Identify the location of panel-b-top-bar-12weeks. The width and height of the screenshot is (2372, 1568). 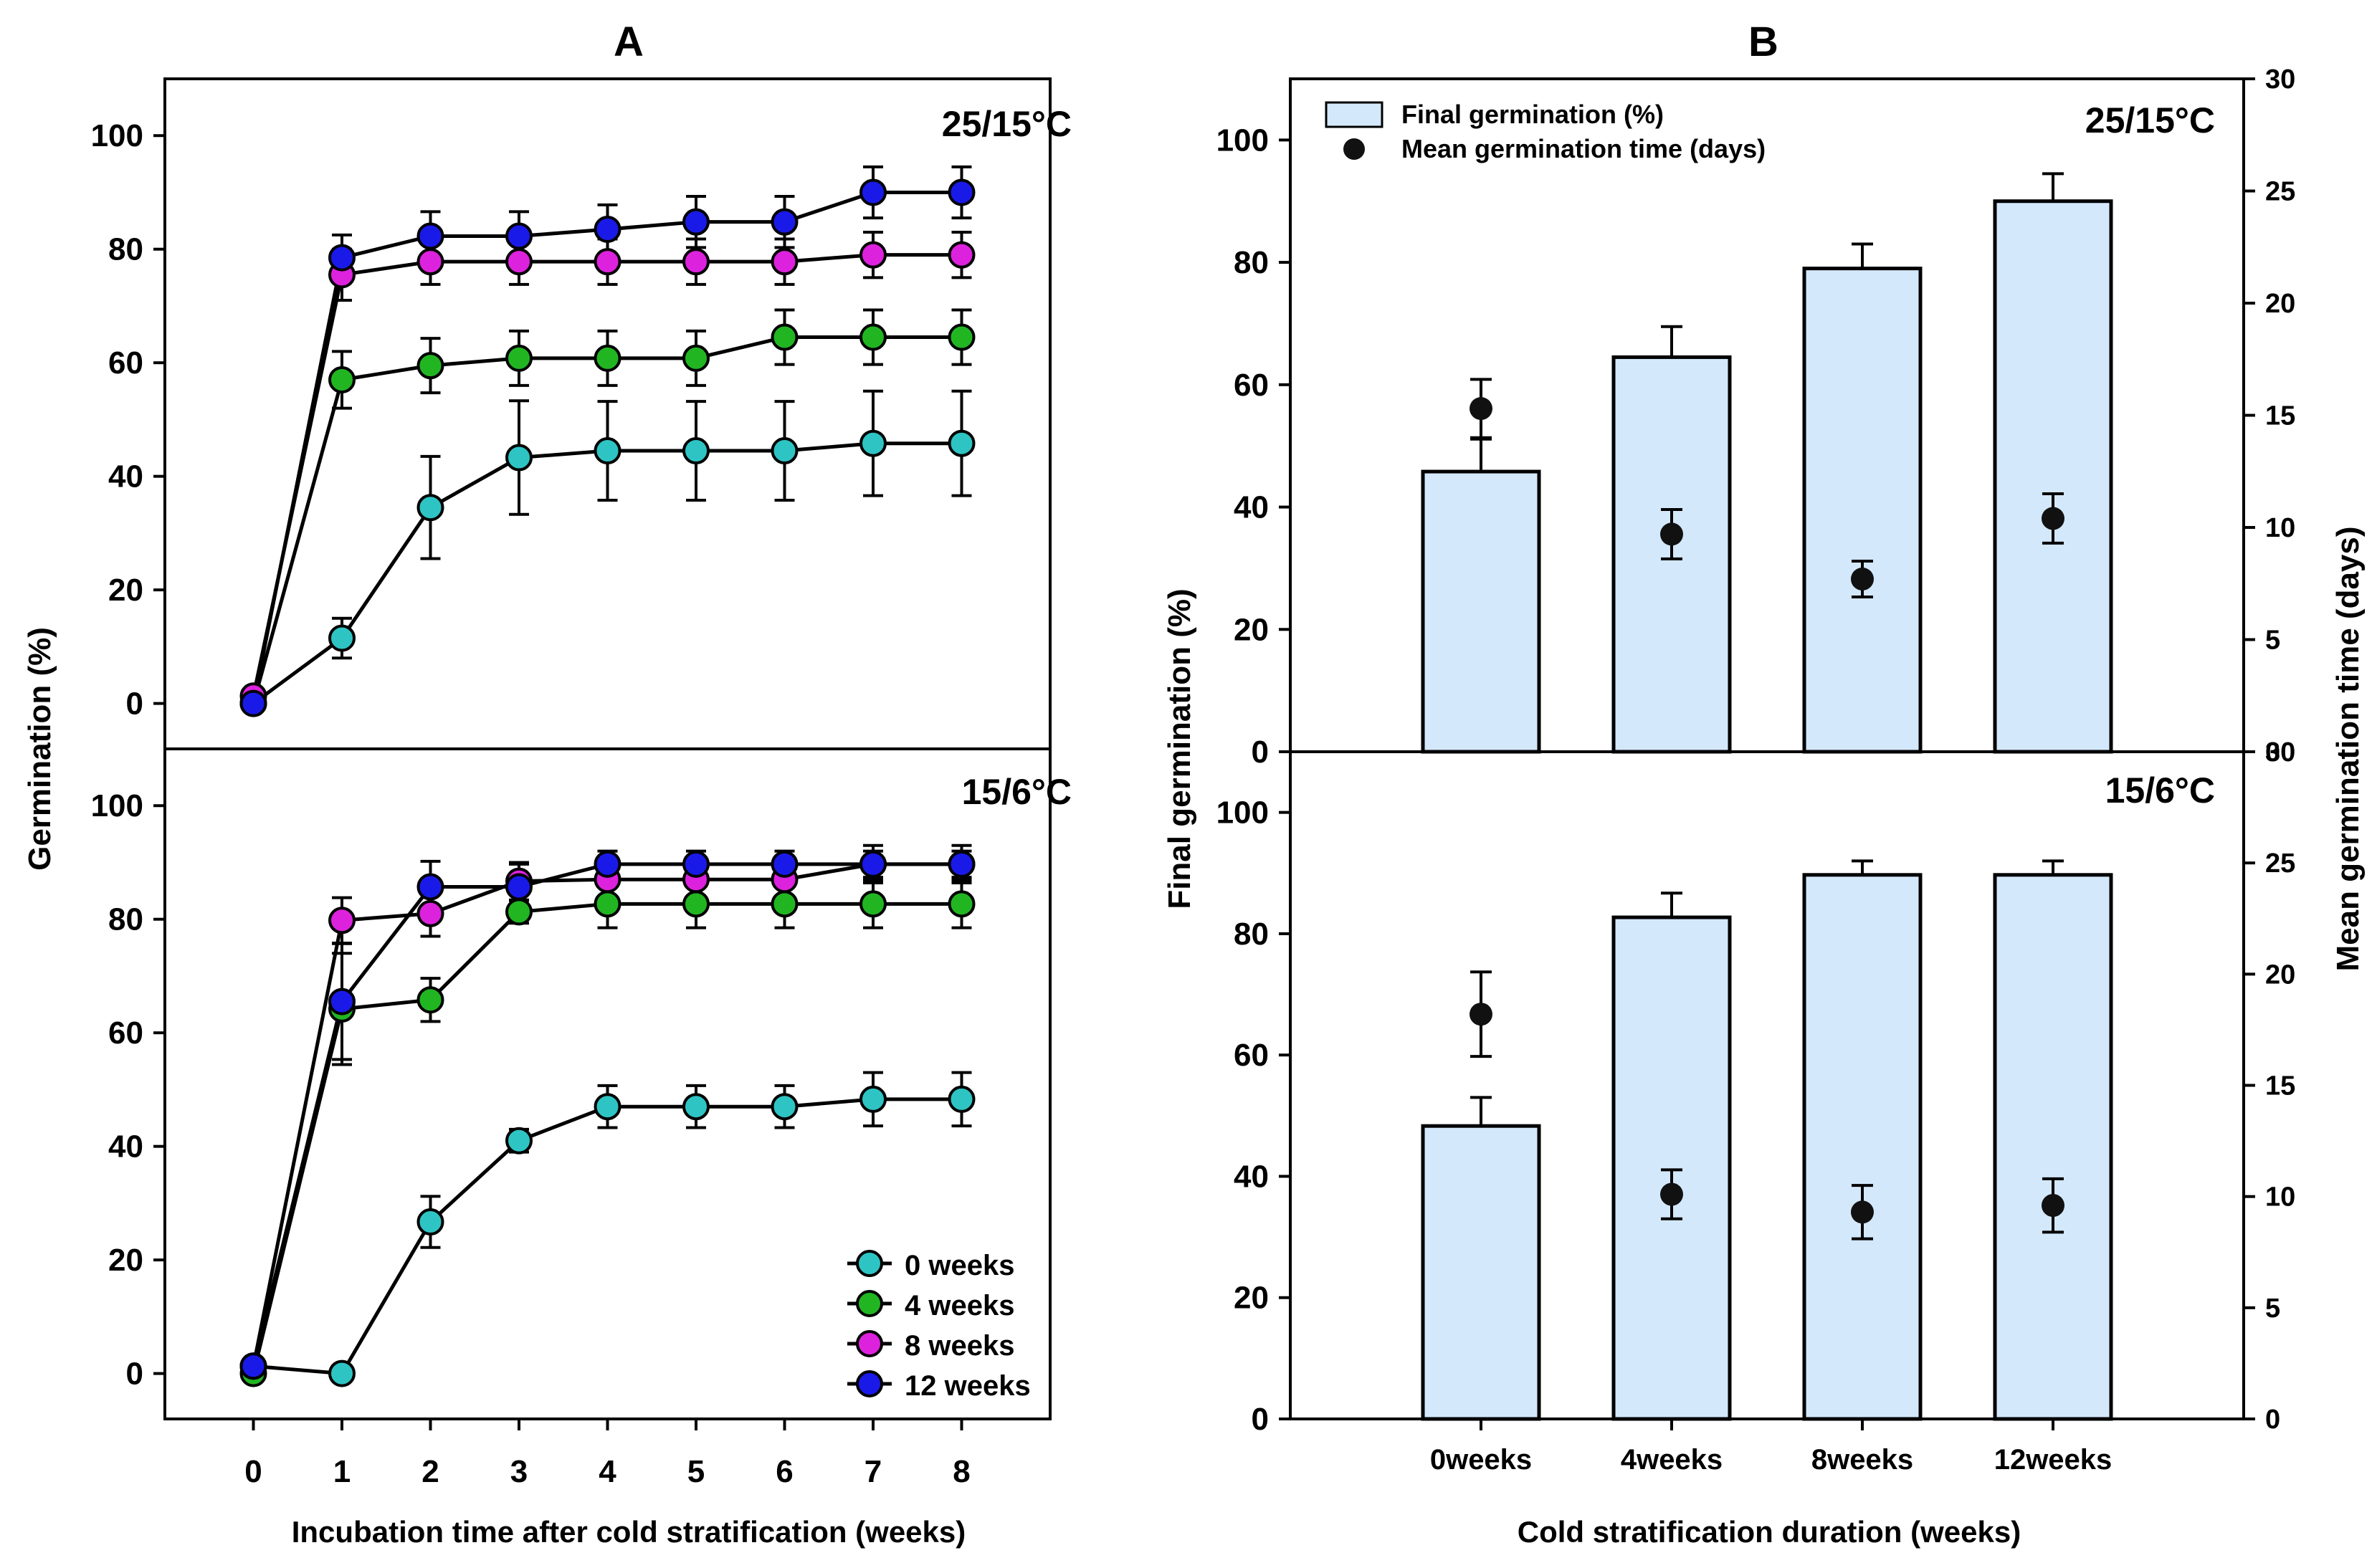
(2053, 477).